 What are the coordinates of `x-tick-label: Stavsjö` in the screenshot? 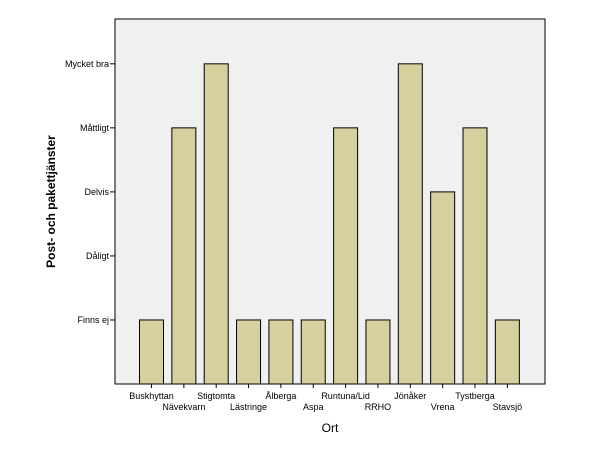 It's located at (508, 407).